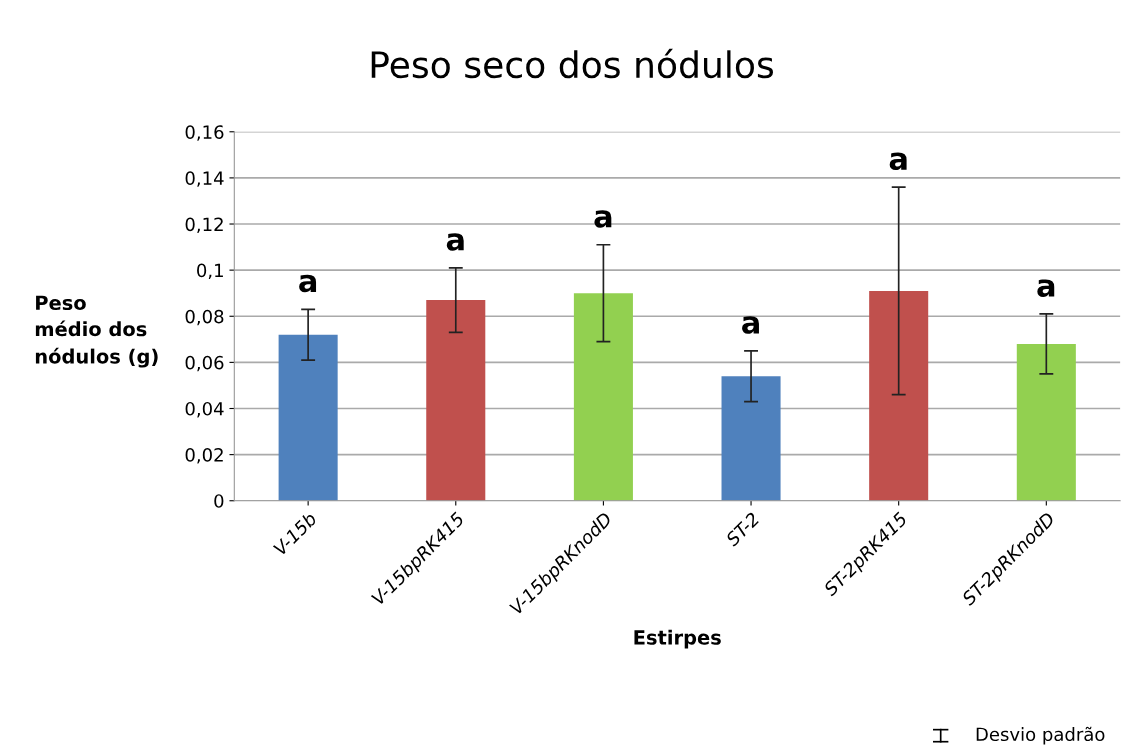 This screenshot has height=753, width=1143. What do you see at coordinates (677, 639) in the screenshot?
I see `x-axis-title: Estirpes` at bounding box center [677, 639].